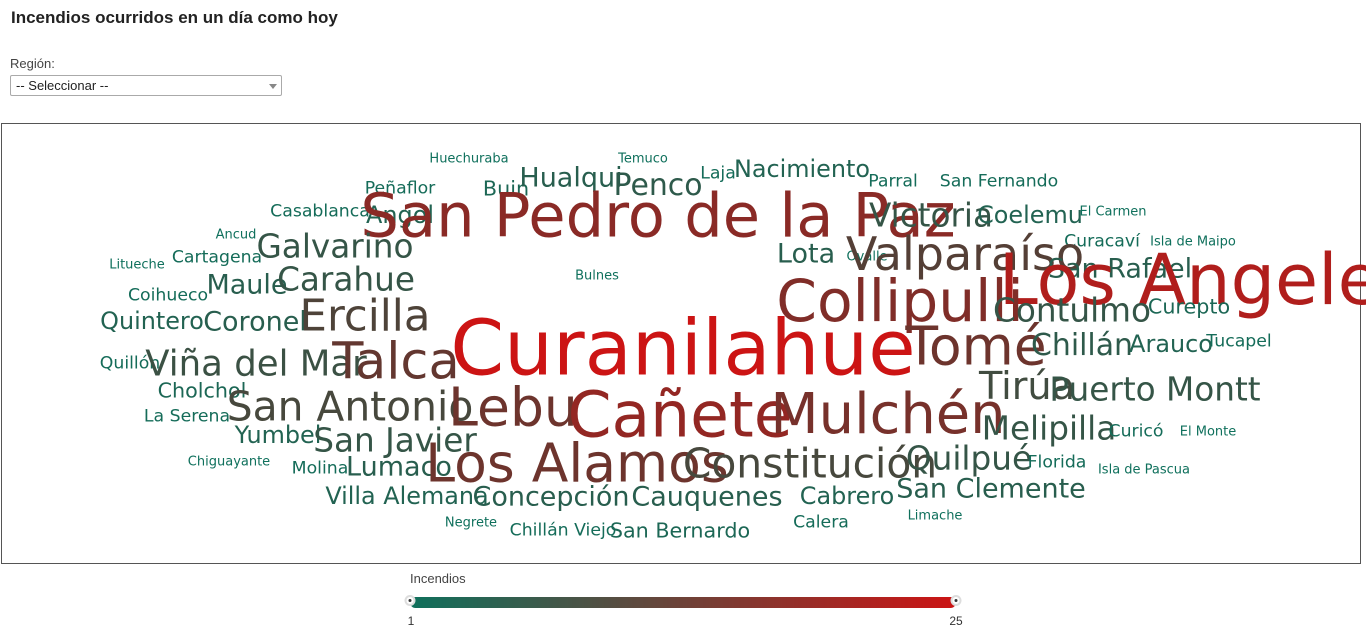 Image resolution: width=1366 pixels, height=643 pixels. I want to click on cloud-word: Cholchol, so click(202, 390).